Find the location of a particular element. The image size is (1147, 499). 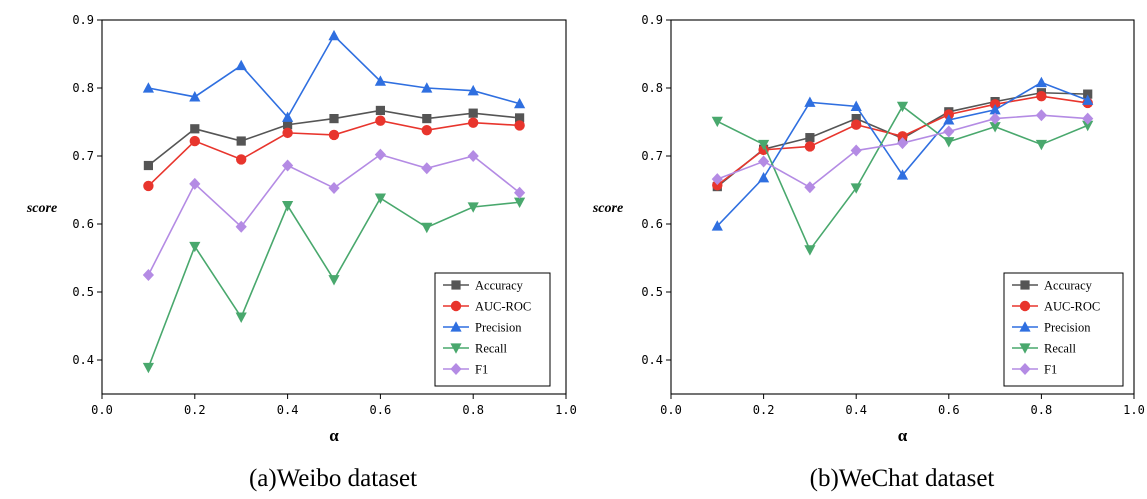

x-tick-label: 0.4 is located at coordinates (856, 410).